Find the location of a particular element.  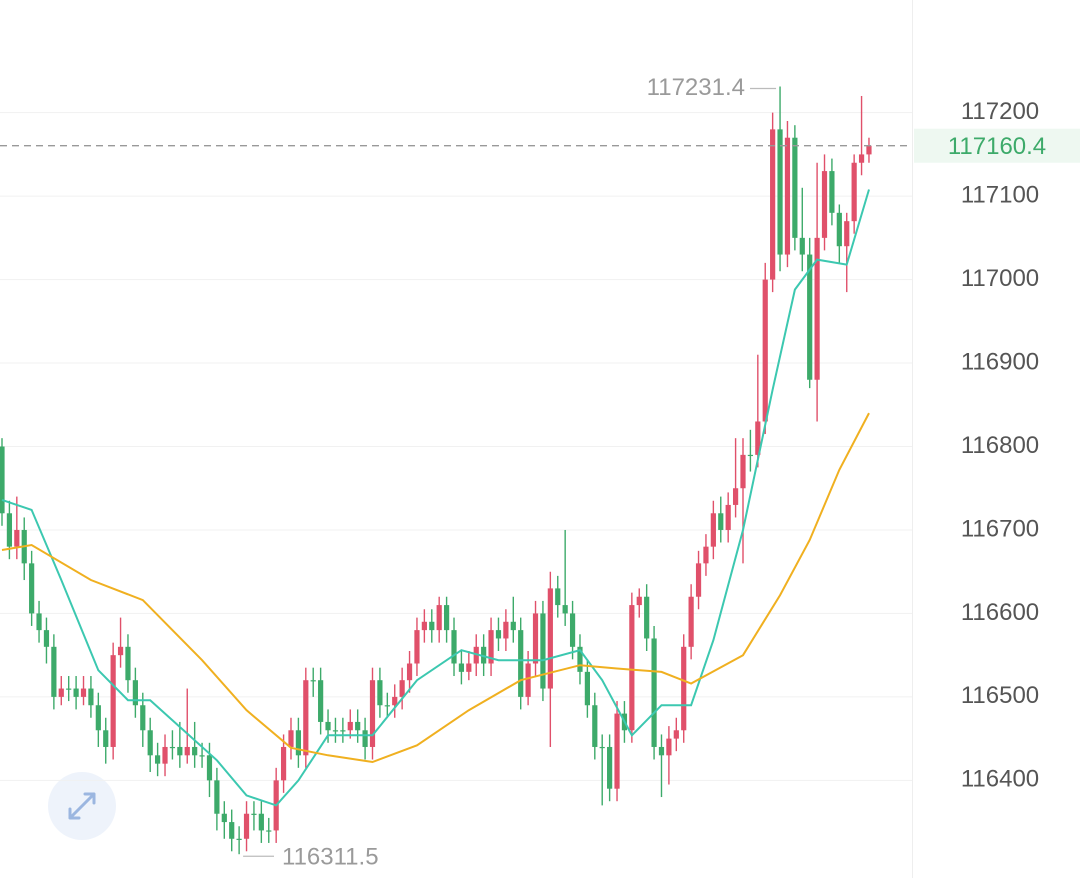

y-tick-label: 116400 is located at coordinates (1000, 779).